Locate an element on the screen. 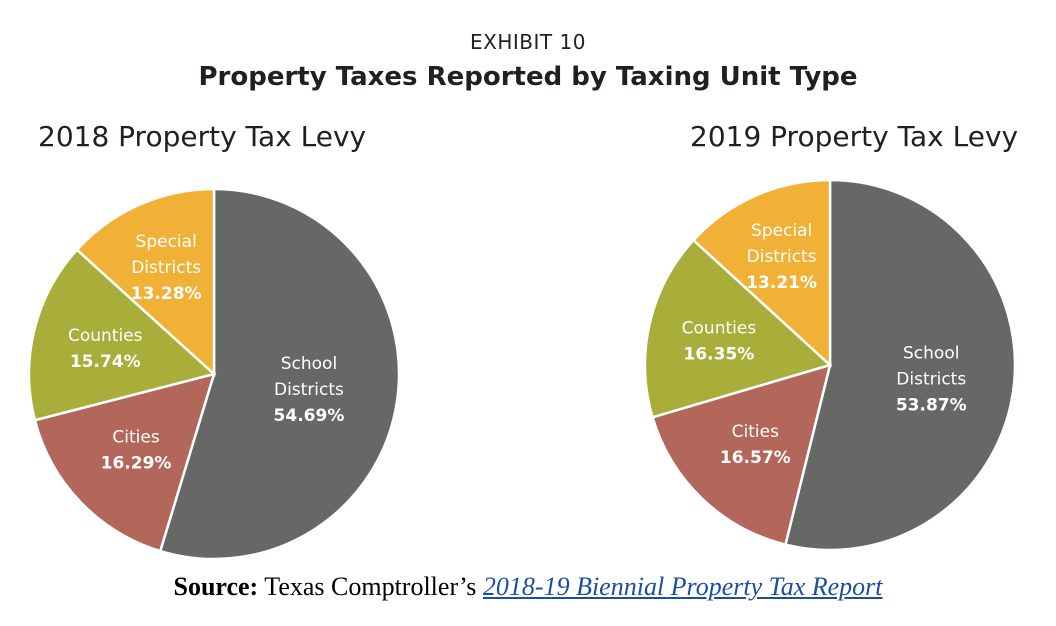 The image size is (1056, 626). slice-label-special-2019: Special Districts 13.21% is located at coordinates (781, 257).